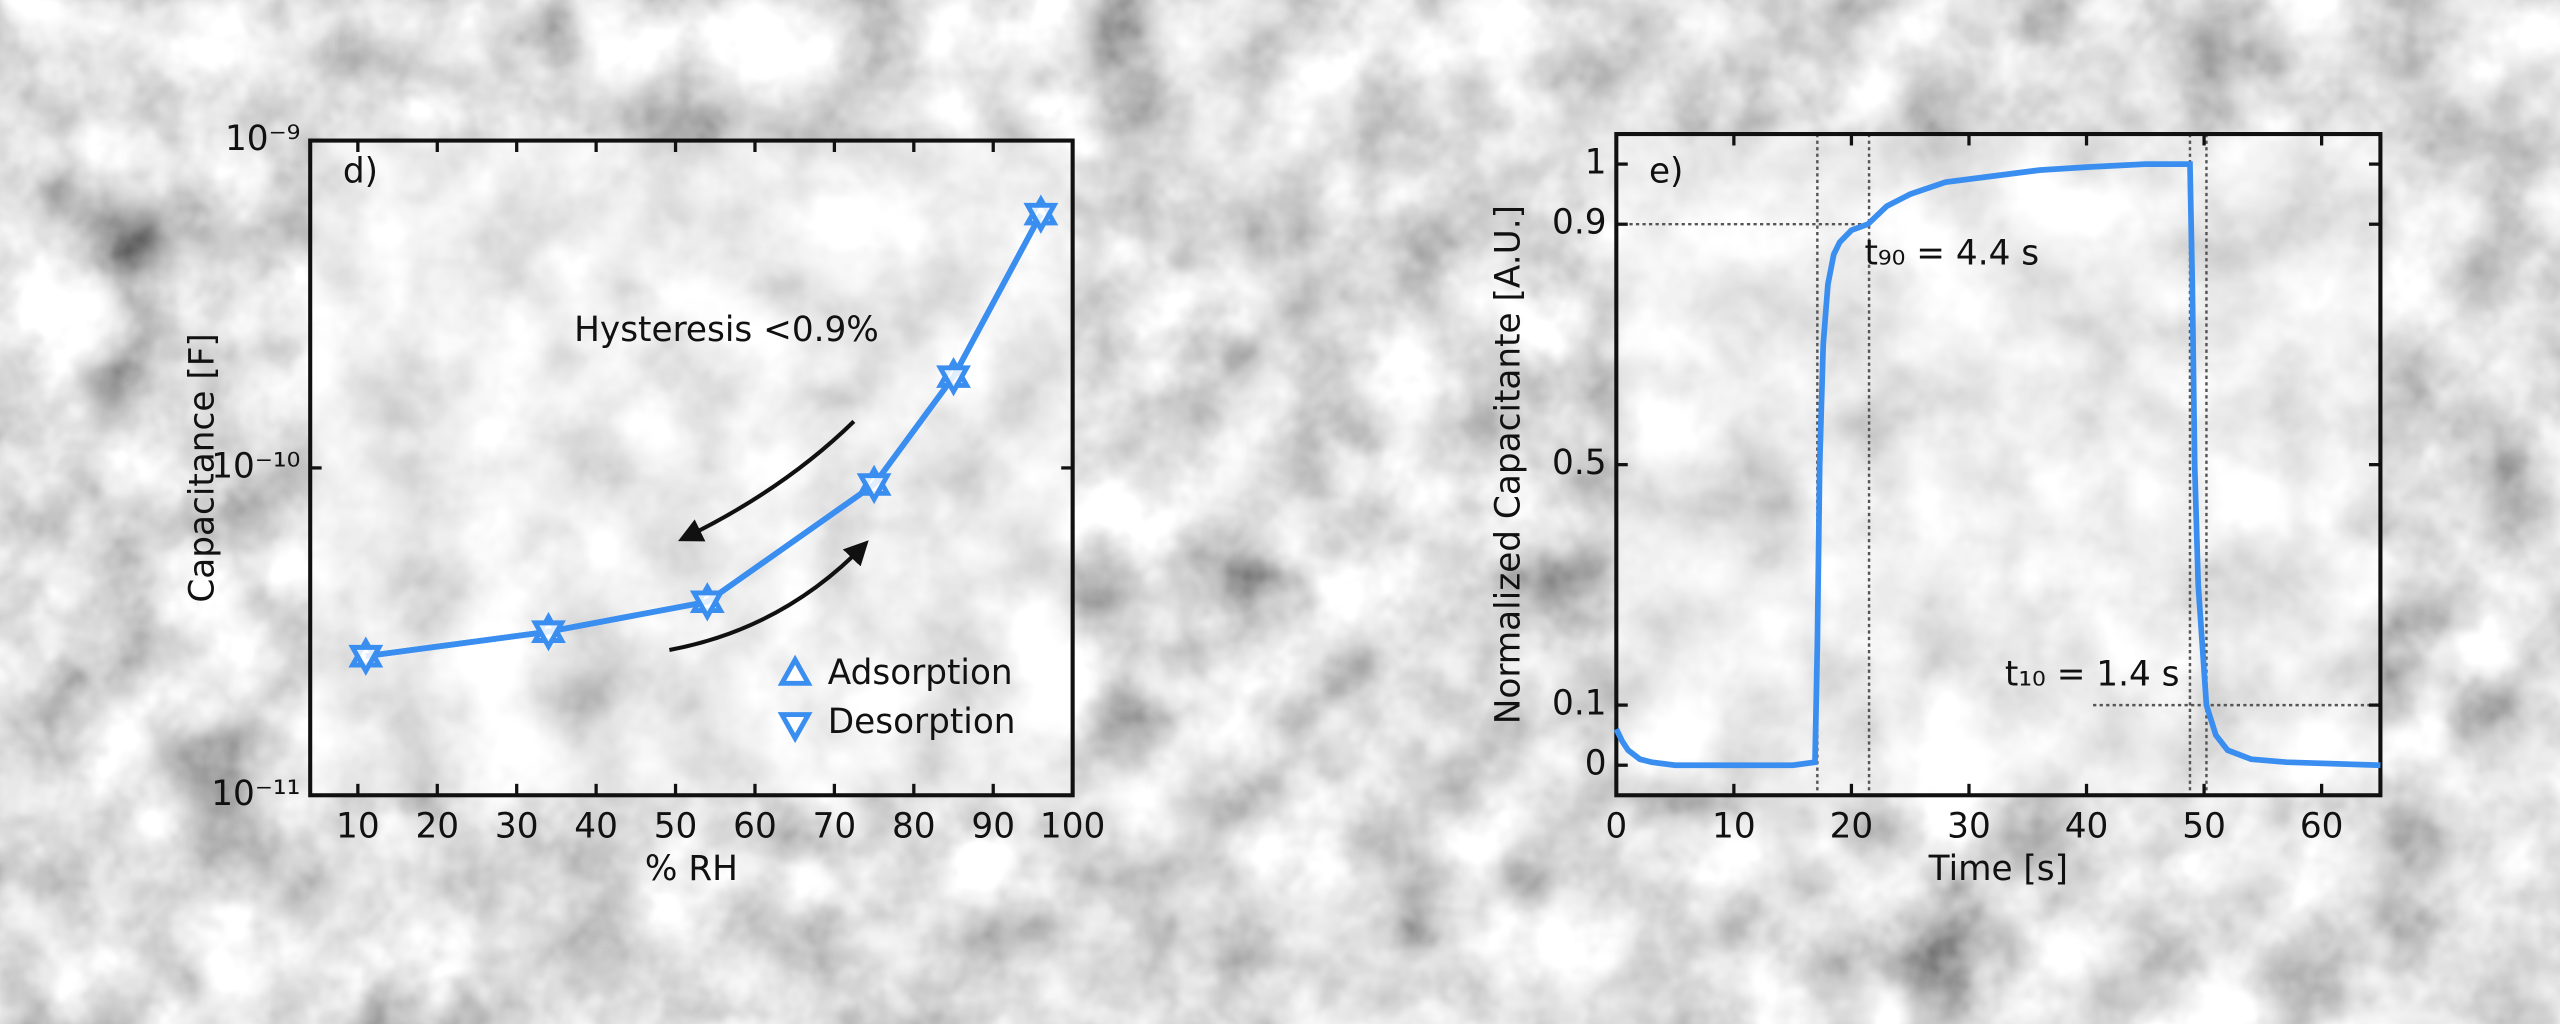 This screenshot has width=2560, height=1024. Describe the element at coordinates (1616, 826) in the screenshot. I see `x-tick-label: 0` at that location.